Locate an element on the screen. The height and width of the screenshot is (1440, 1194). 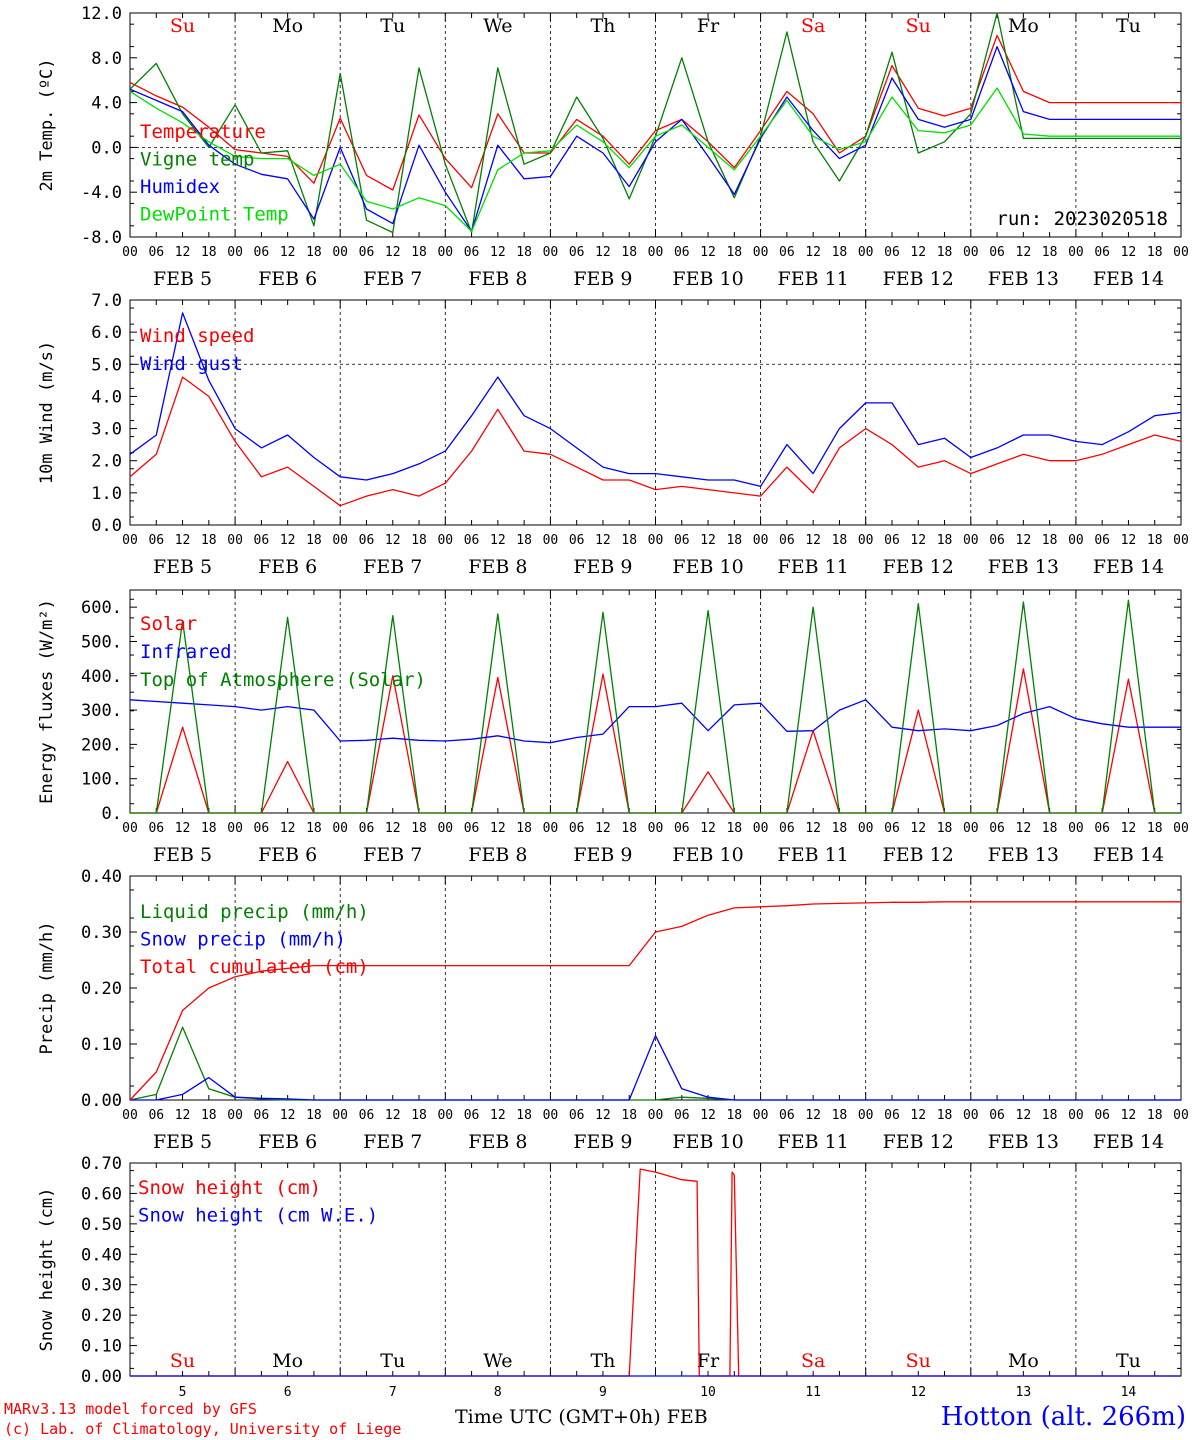
legend-entry: Snow height (cm W.E.) is located at coordinates (258, 1216).